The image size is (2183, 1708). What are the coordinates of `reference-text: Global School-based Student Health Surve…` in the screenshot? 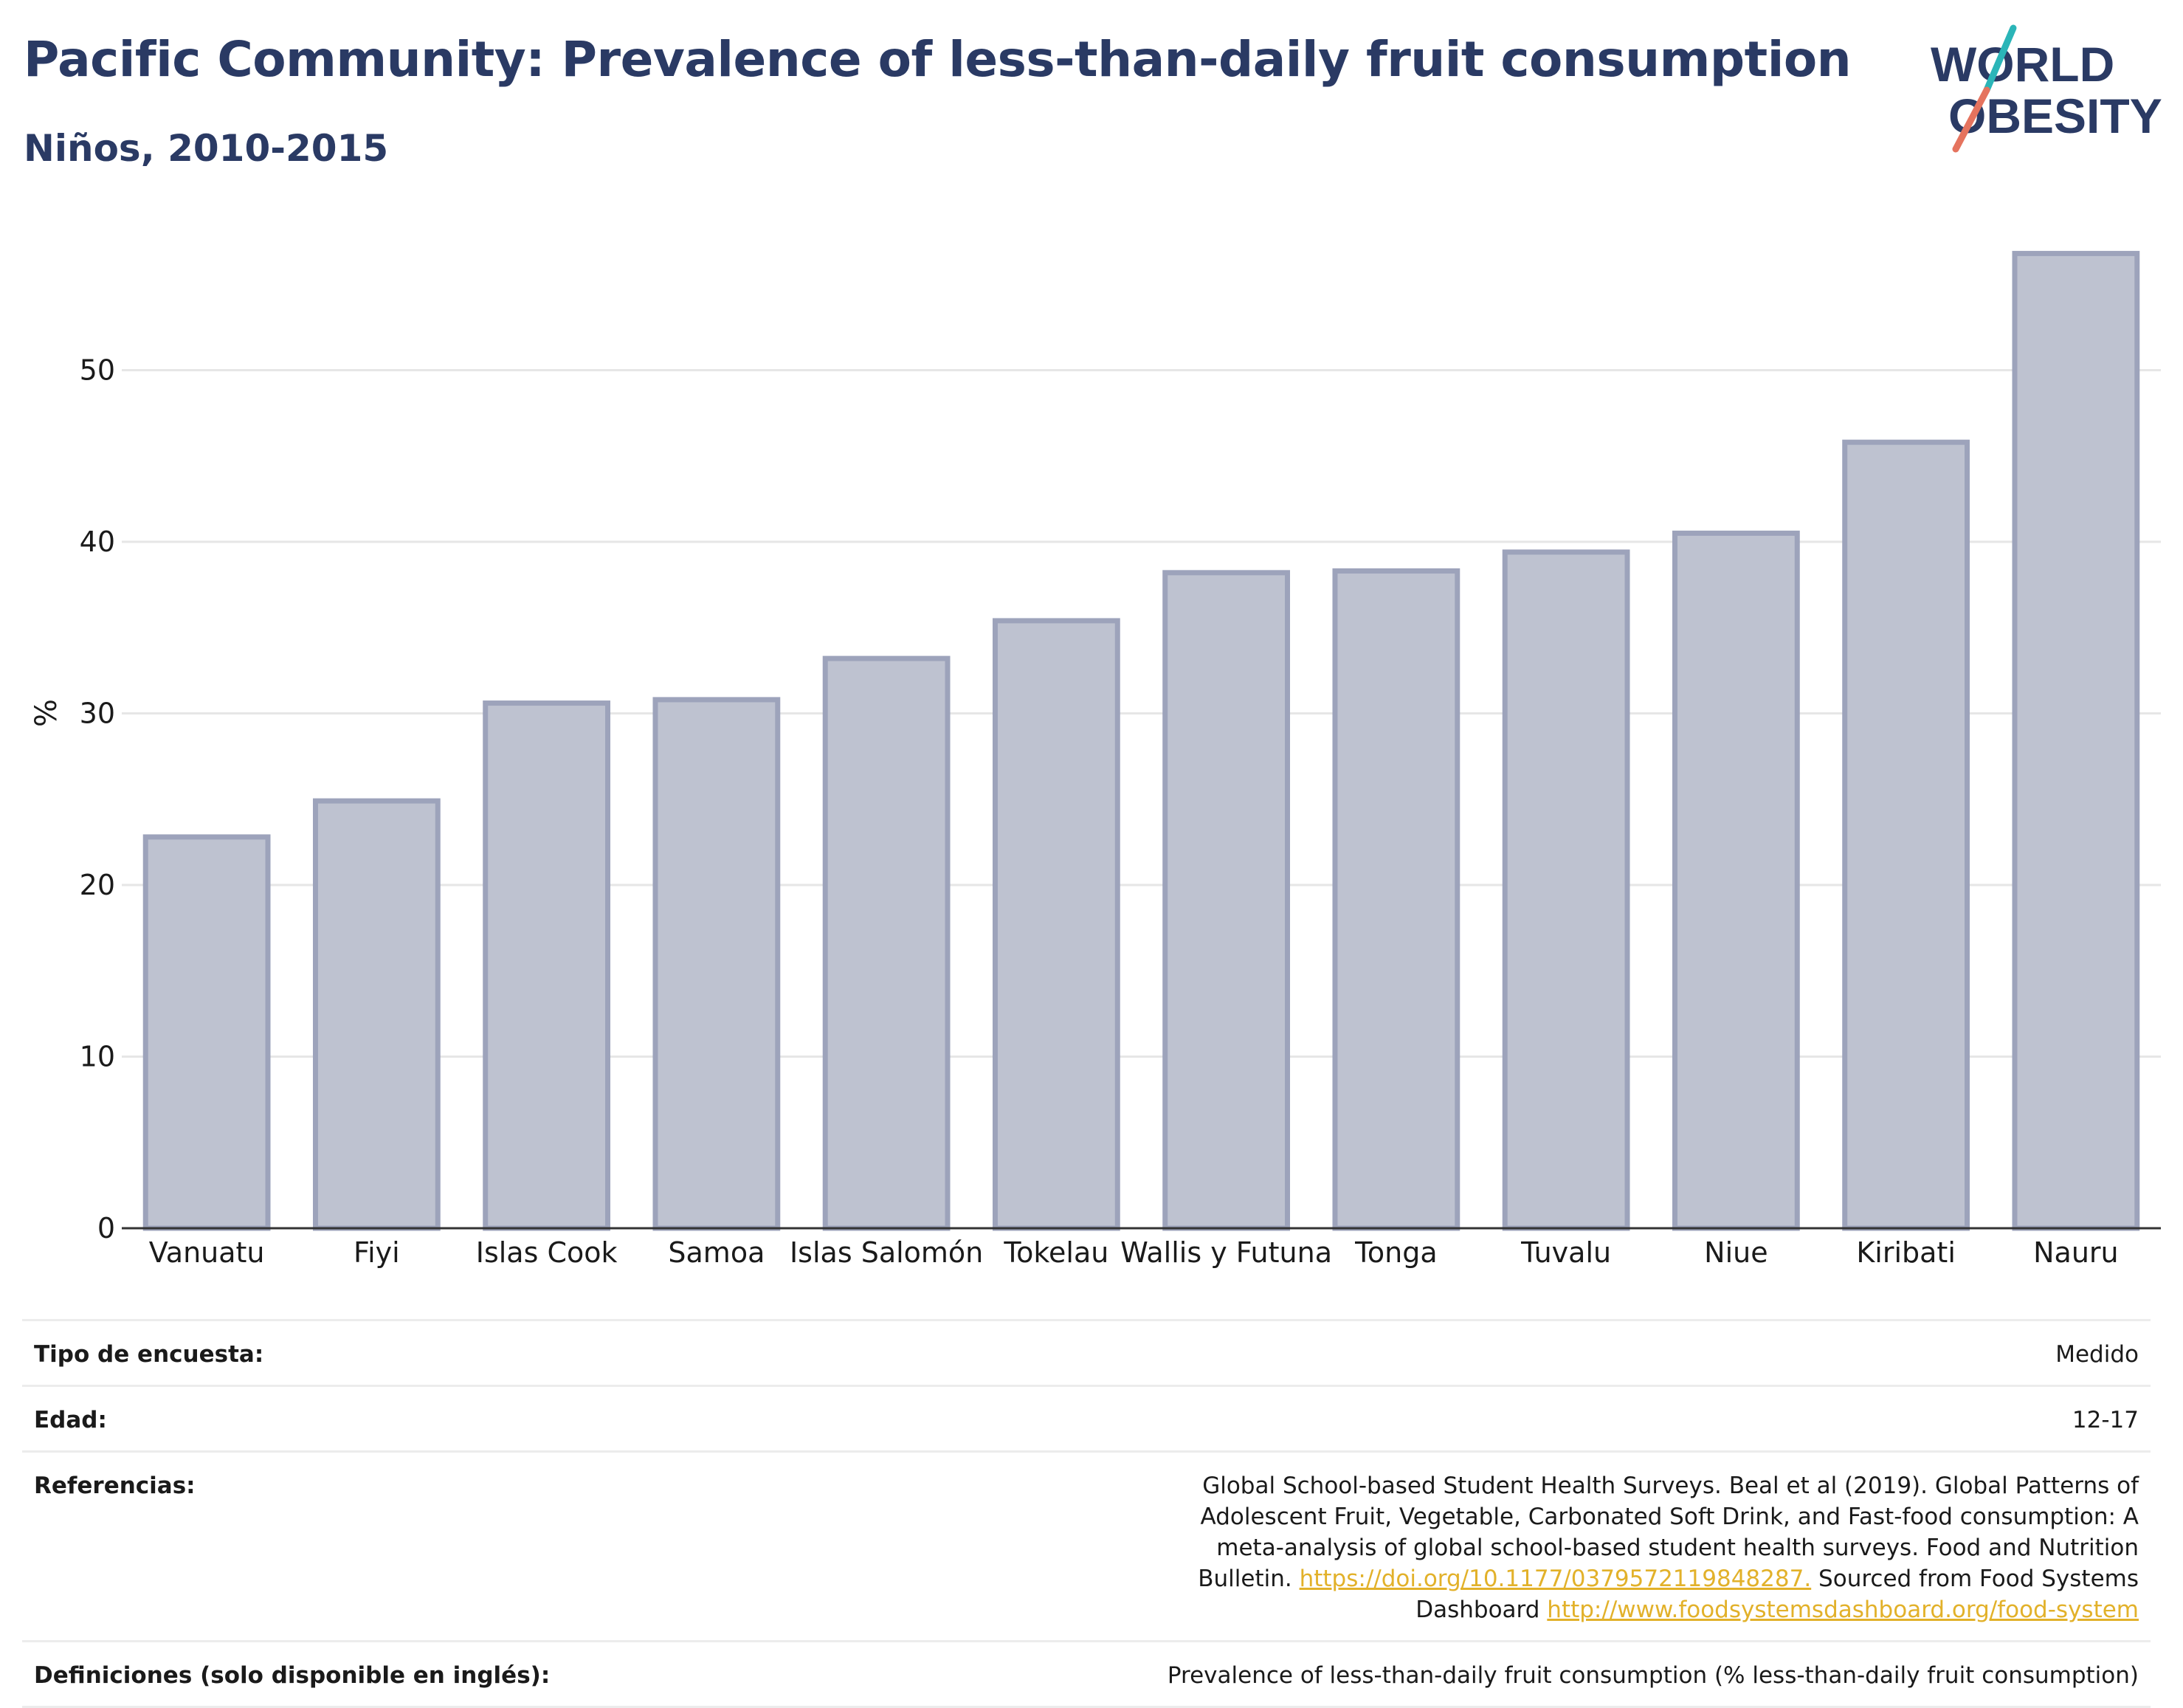 It's located at (1668, 1532).